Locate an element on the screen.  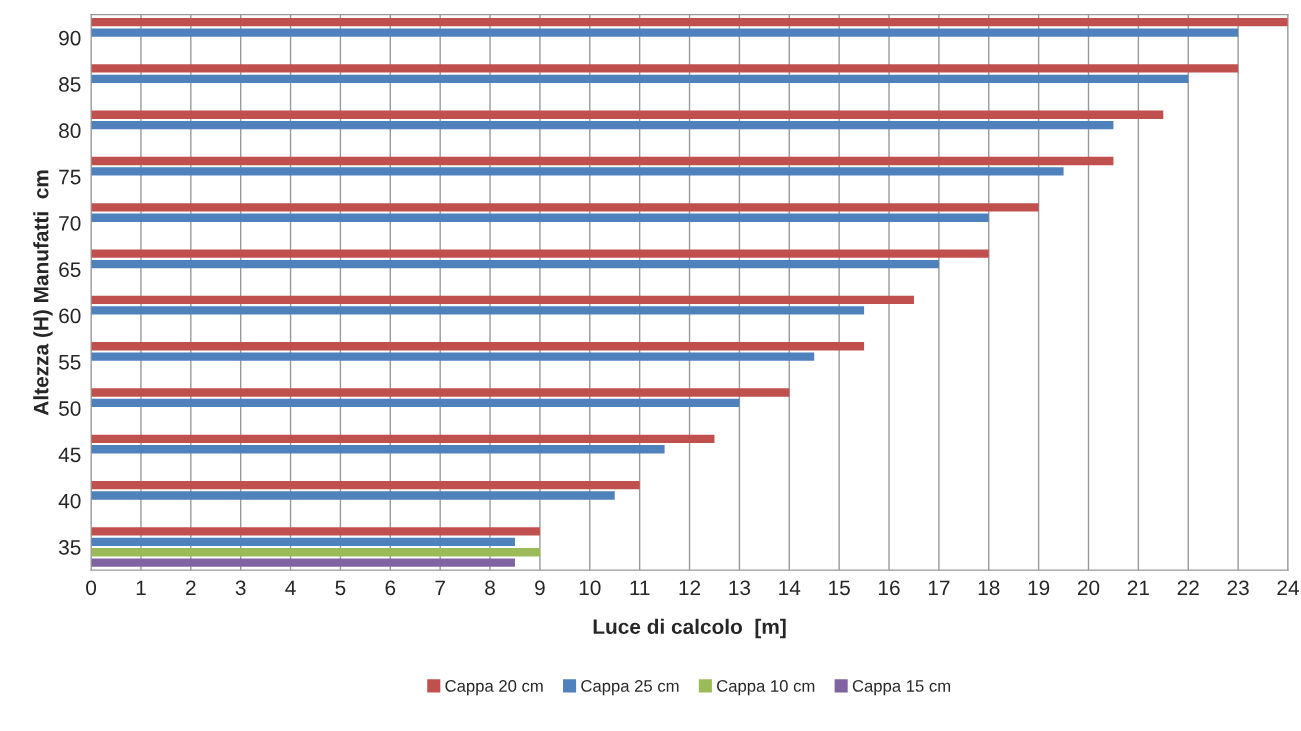
x-tick-label: 0 is located at coordinates (91, 588).